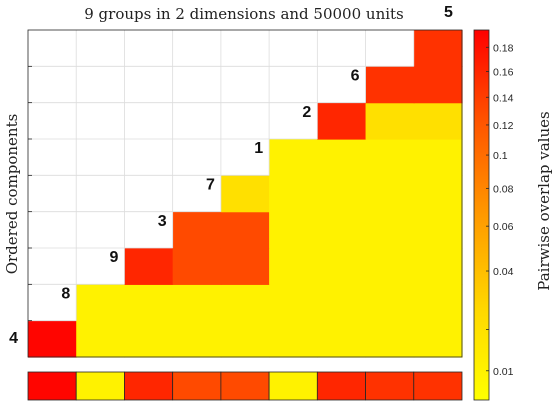  What do you see at coordinates (503, 189) in the screenshot?
I see `colorbar-tick-label: 0.08` at bounding box center [503, 189].